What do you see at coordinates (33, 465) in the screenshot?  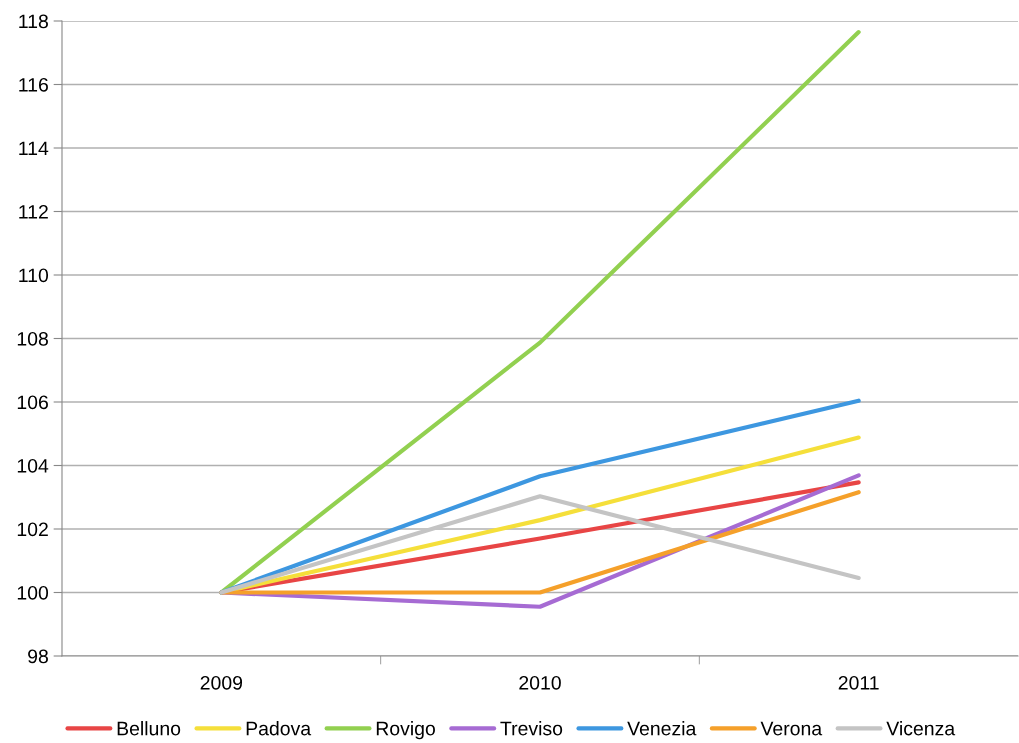 I see `y-tick-label: 104` at bounding box center [33, 465].